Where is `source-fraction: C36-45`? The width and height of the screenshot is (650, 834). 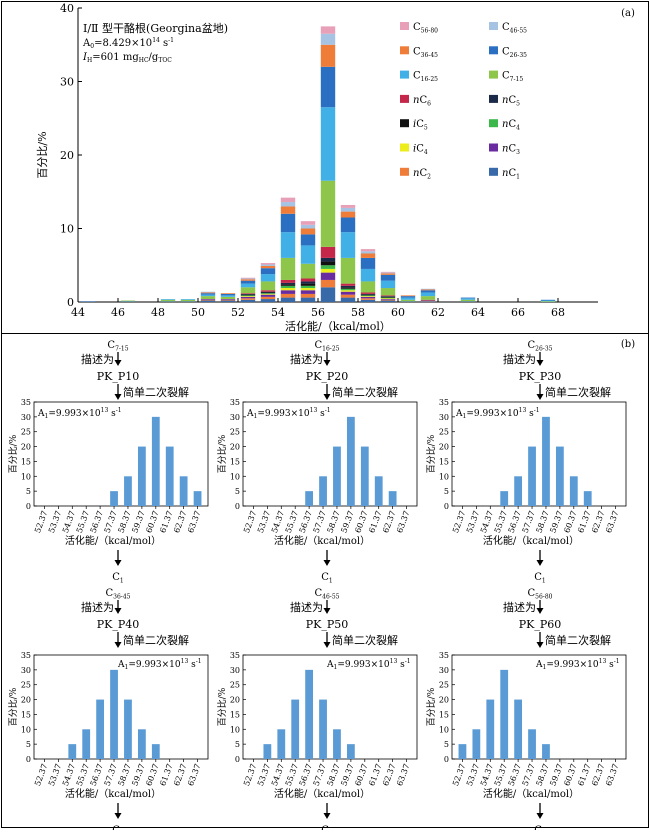
source-fraction: C36-45 is located at coordinates (118, 594).